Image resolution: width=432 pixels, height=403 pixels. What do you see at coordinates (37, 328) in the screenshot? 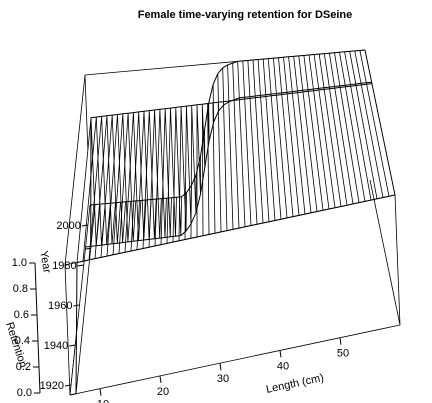
I see `z-axis` at bounding box center [37, 328].